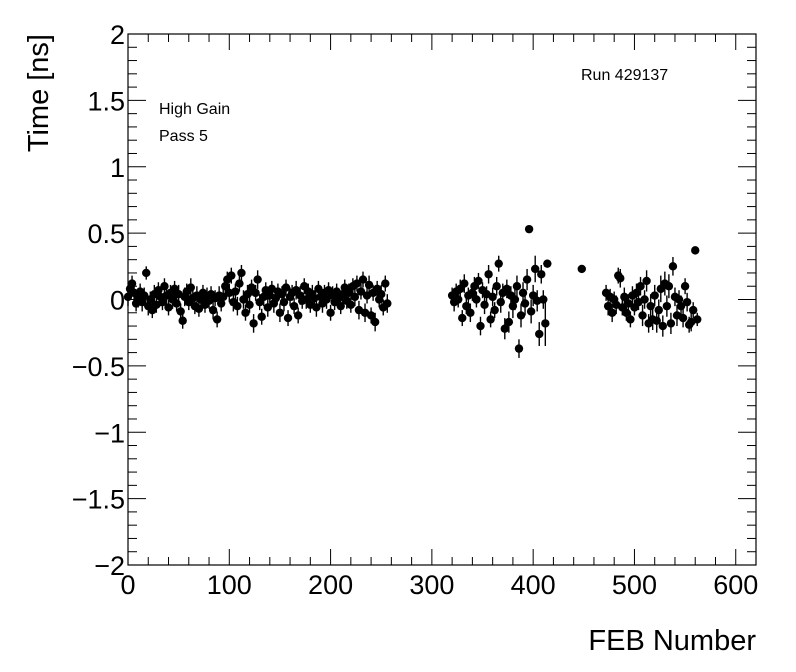 The width and height of the screenshot is (796, 672). I want to click on x-tick-label: 600, so click(735, 585).